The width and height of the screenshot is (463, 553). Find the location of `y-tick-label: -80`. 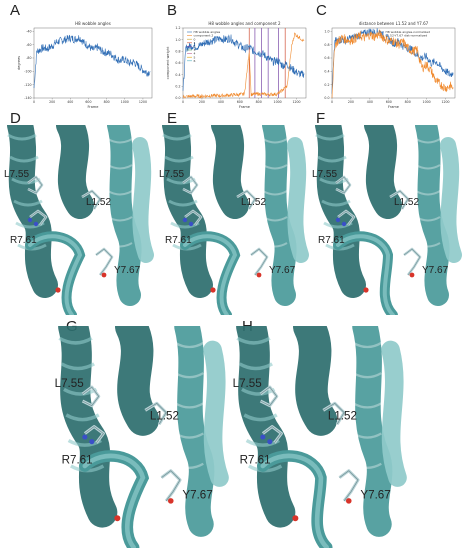

y-tick-label: -80 is located at coordinates (28, 58).